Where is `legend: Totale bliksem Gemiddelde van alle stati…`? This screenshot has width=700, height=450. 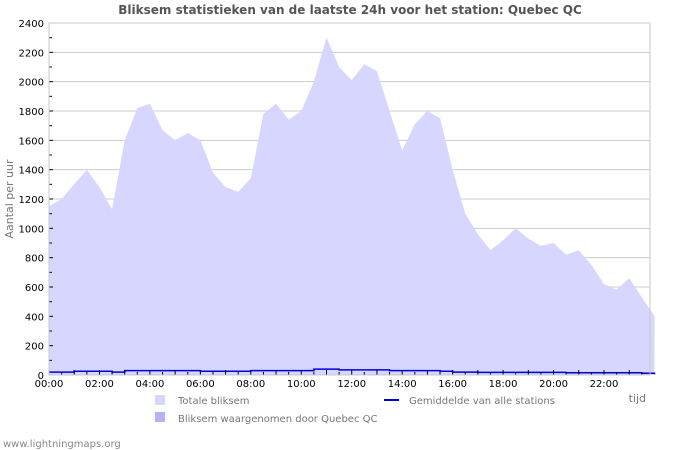
legend: Totale bliksem Gemiddelde van alle stati… is located at coordinates (355, 410).